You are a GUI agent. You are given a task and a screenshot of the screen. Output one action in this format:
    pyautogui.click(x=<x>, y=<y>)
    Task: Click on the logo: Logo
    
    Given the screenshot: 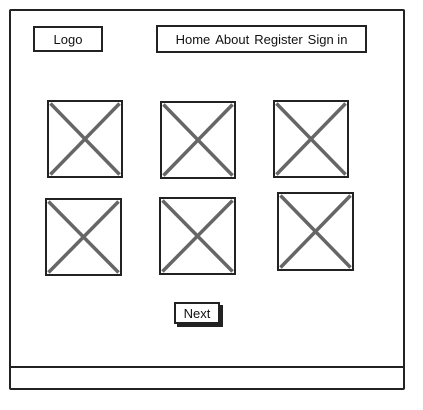 What is the action you would take?
    pyautogui.click(x=68, y=39)
    